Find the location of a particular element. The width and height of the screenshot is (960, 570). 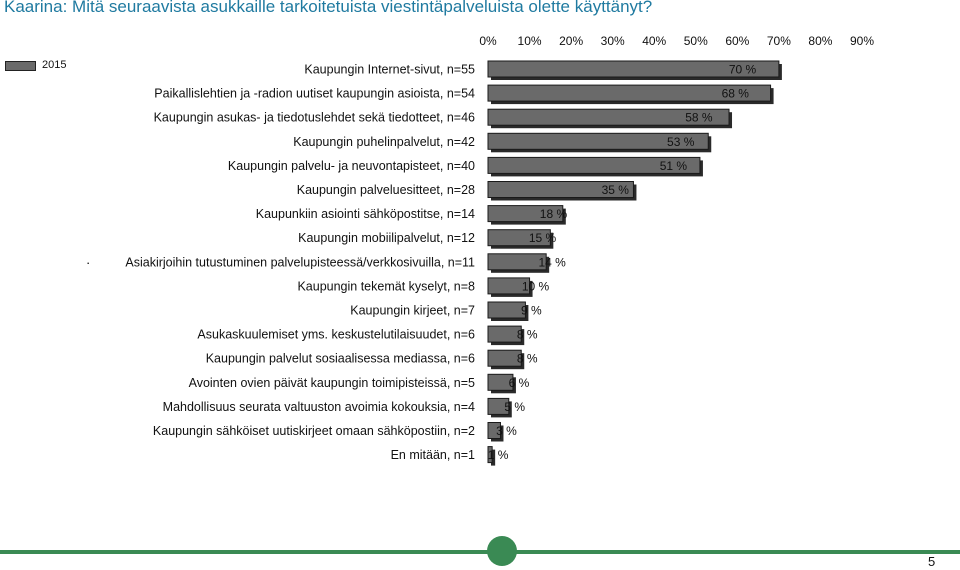

value-label: 18 % is located at coordinates (554, 214).